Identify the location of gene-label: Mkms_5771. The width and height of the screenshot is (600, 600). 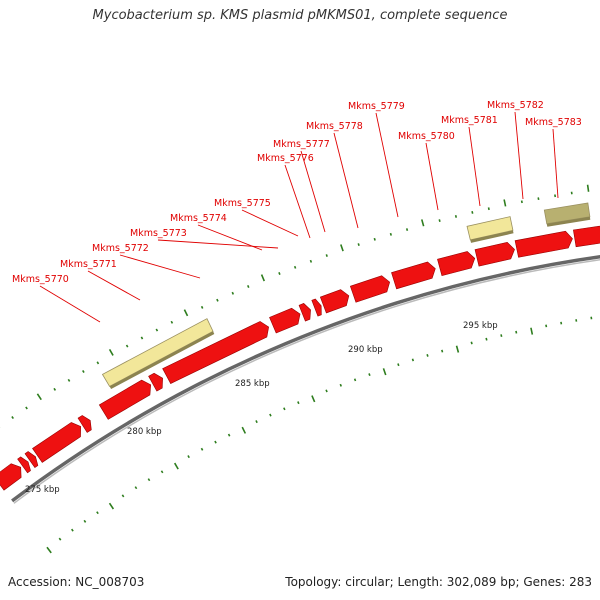
(88, 264).